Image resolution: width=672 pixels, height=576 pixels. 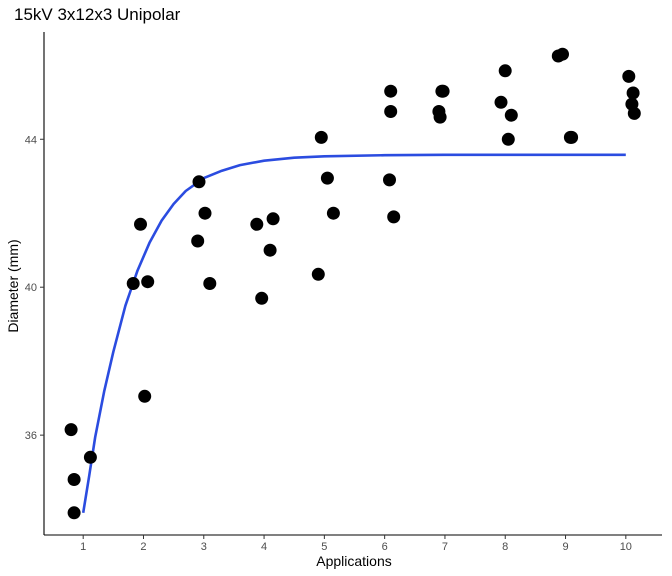 What do you see at coordinates (143, 547) in the screenshot?
I see `x-tick-label: 2` at bounding box center [143, 547].